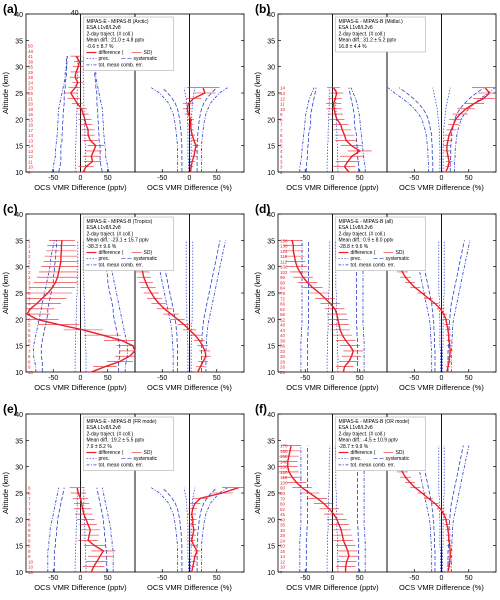 The height and width of the screenshot is (600, 500). I want to click on legend-key: systematic, so click(398, 259).